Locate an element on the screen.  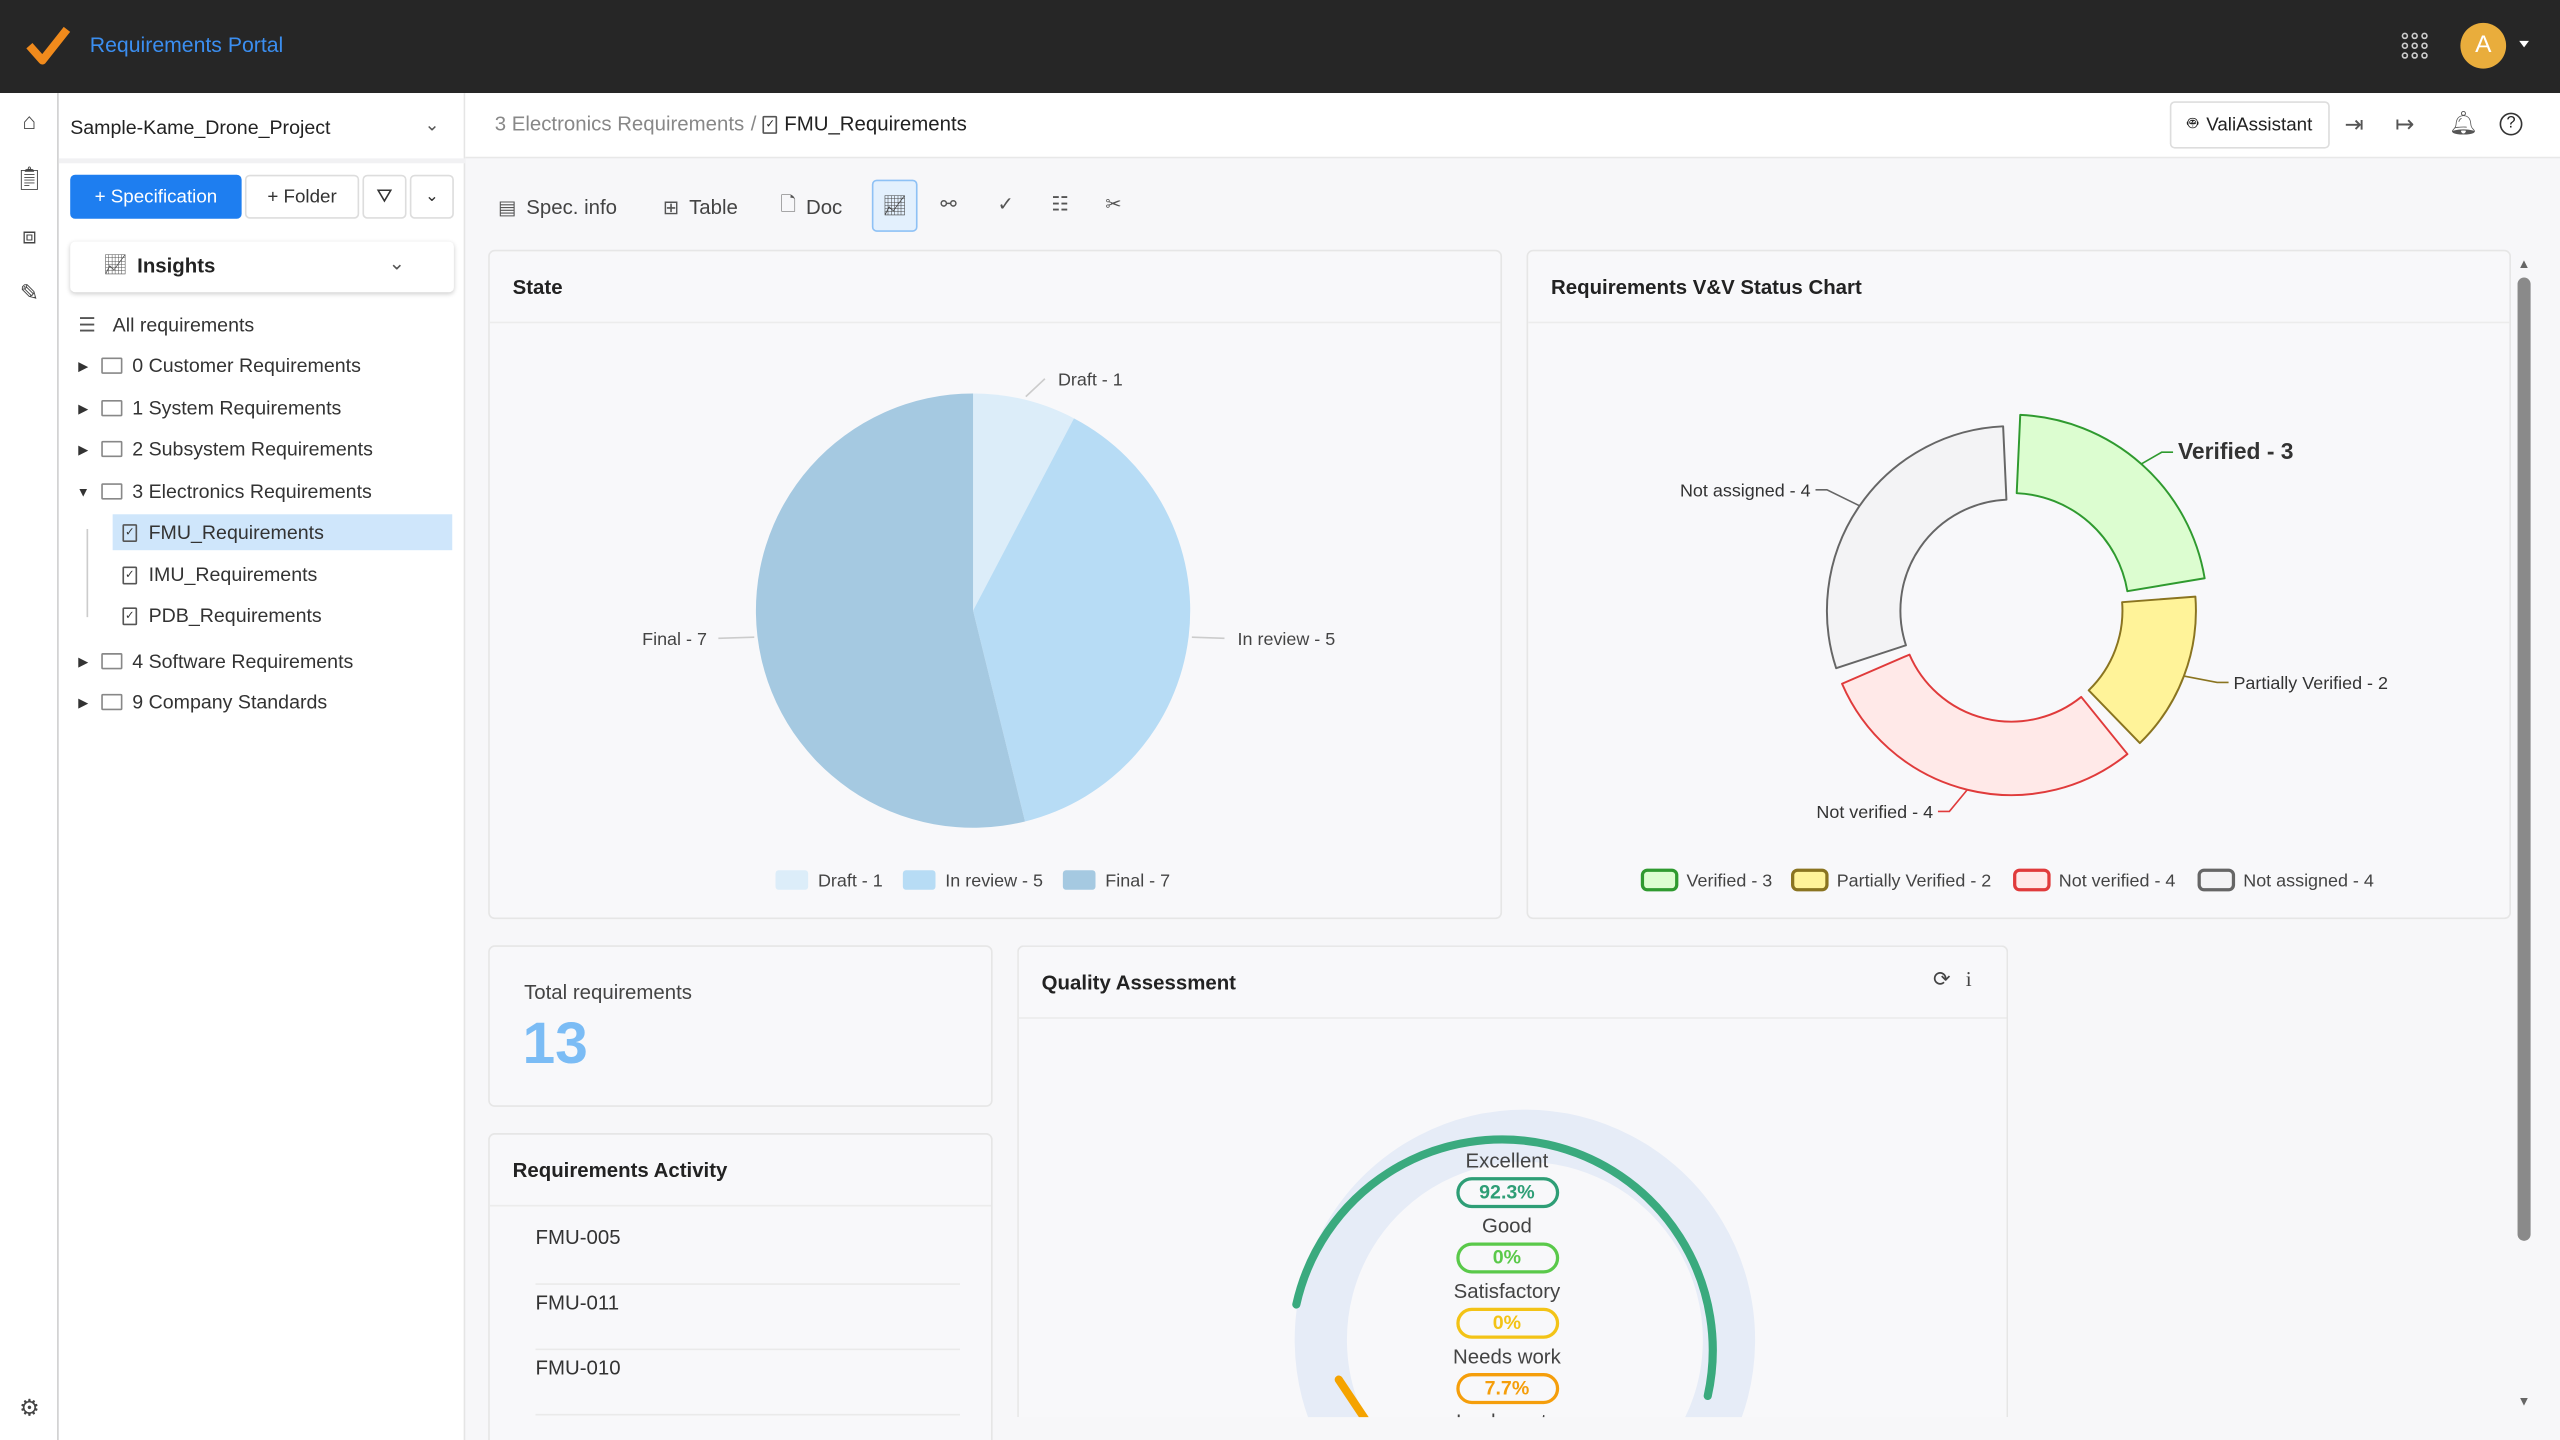
add-folder-button: + Folder is located at coordinates (302, 196).